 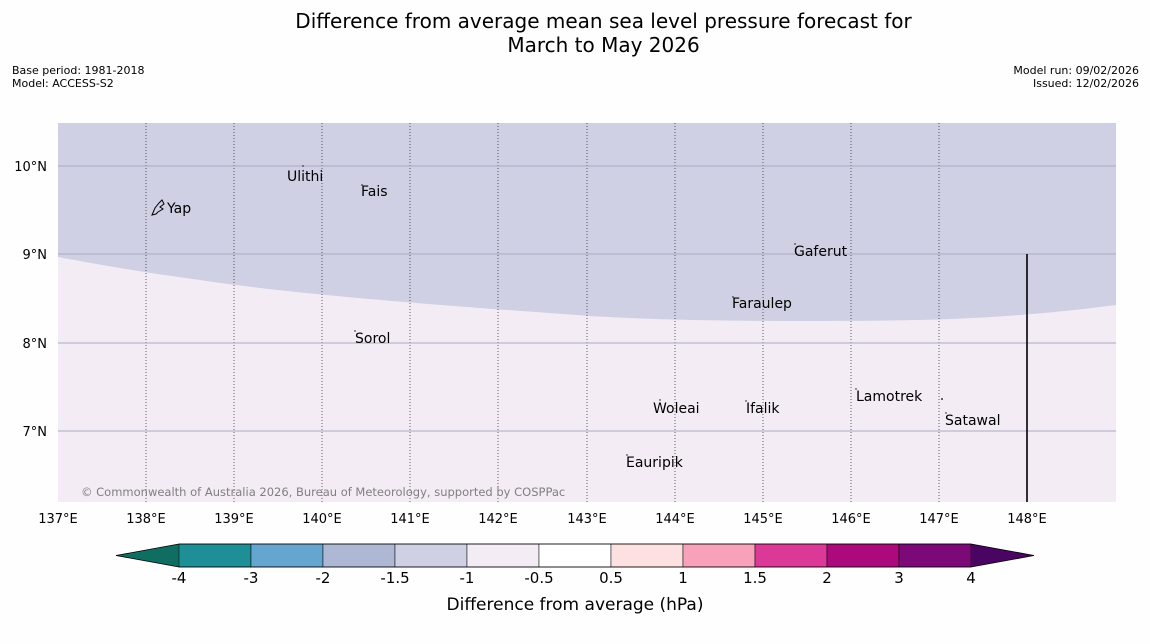 What do you see at coordinates (322, 519) in the screenshot?
I see `lon-label: 140°E` at bounding box center [322, 519].